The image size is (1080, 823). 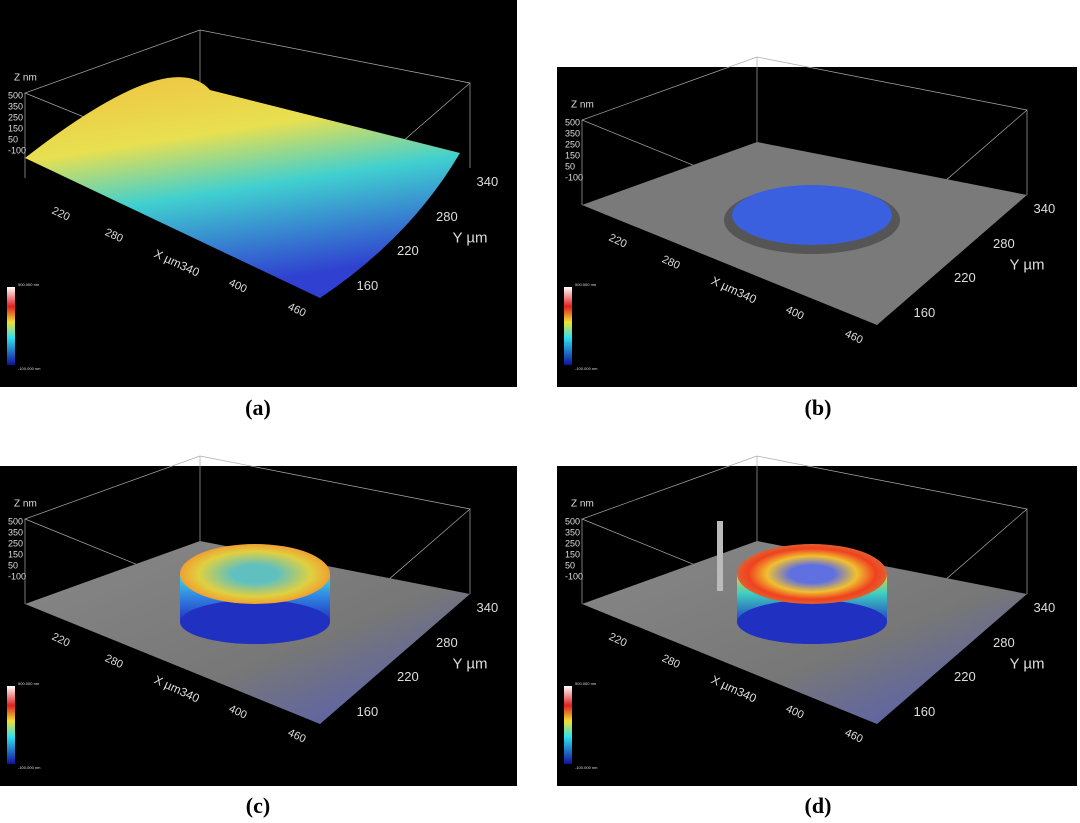 What do you see at coordinates (818, 805) in the screenshot?
I see `panel-caption: (d)` at bounding box center [818, 805].